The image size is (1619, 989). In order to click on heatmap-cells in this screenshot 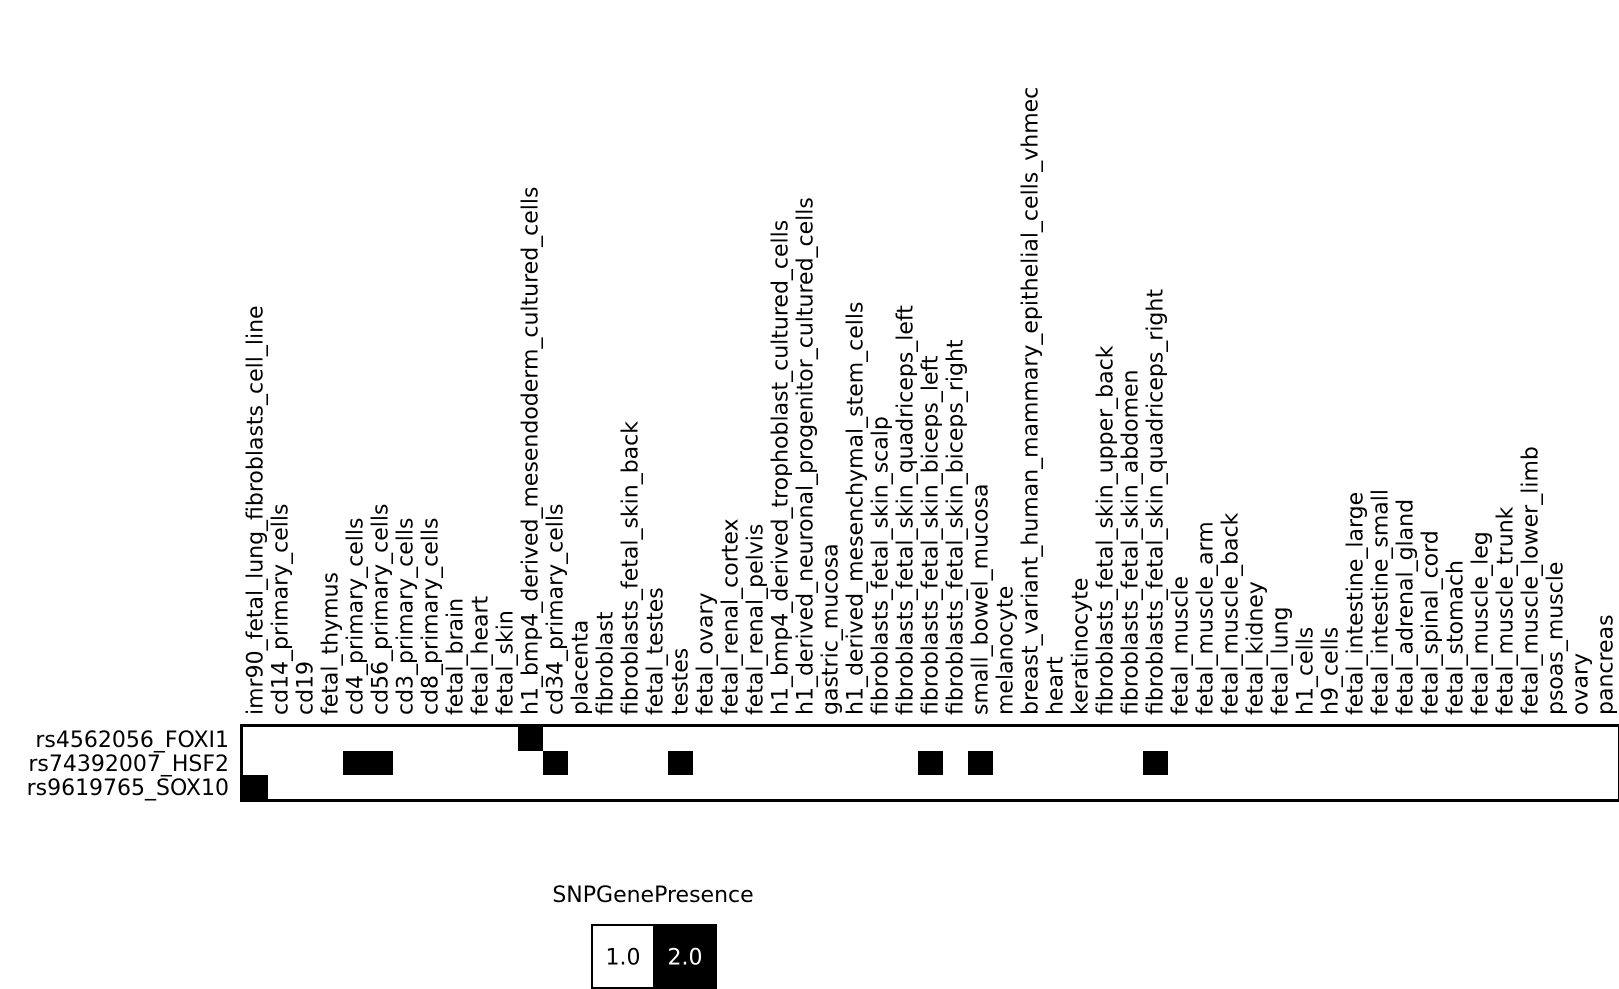, I will do `click(705, 763)`.